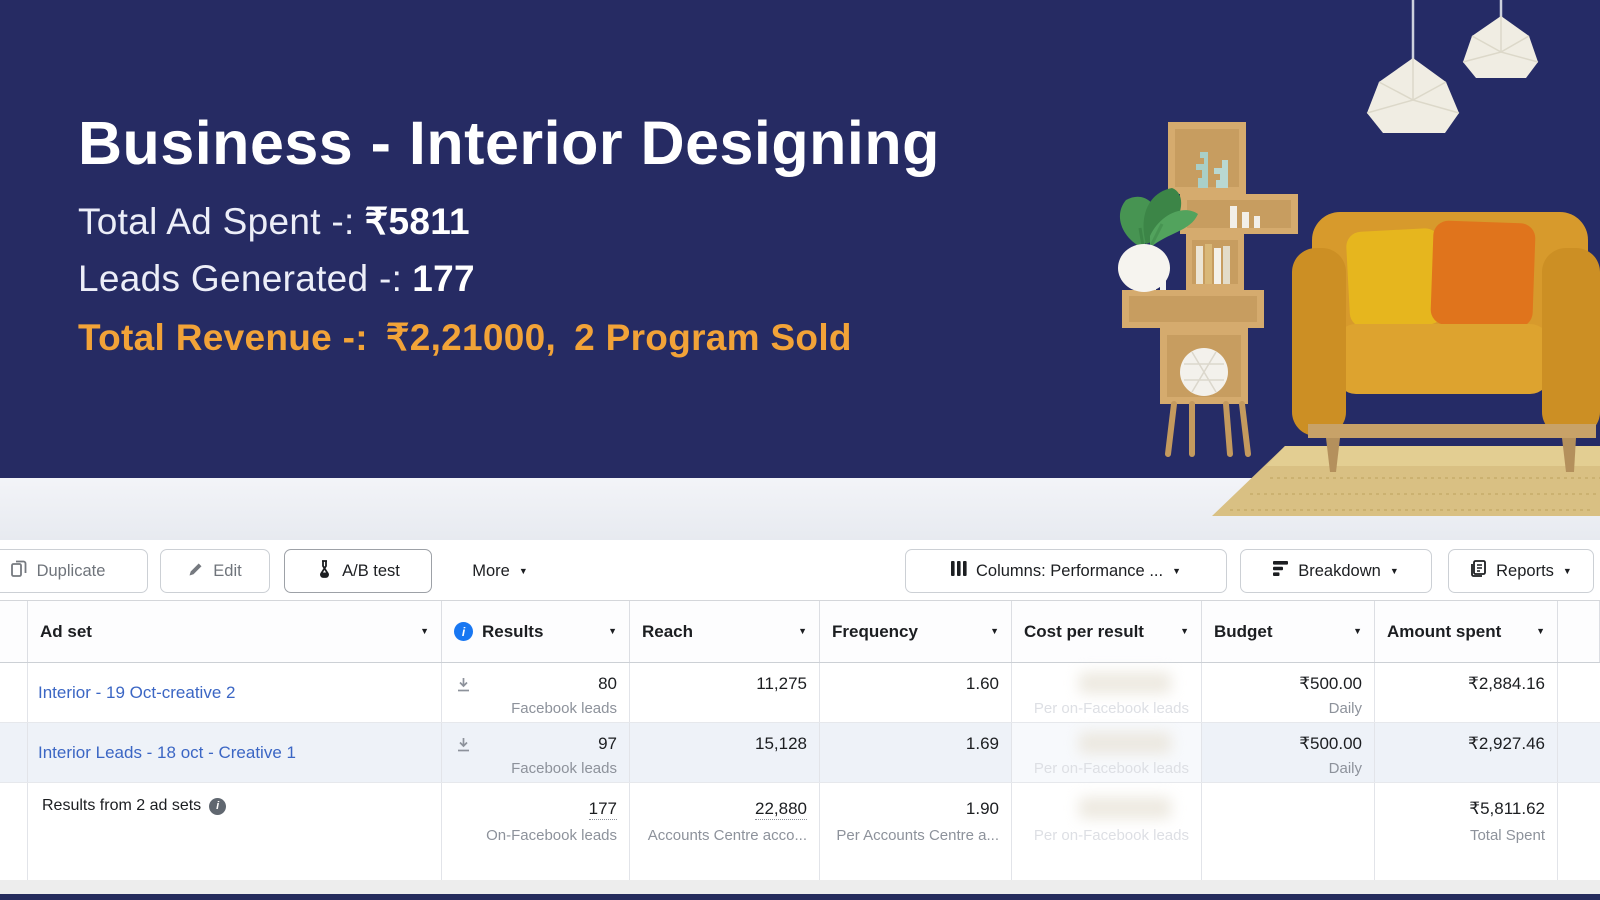 The width and height of the screenshot is (1600, 900). Describe the element at coordinates (14, 631) in the screenshot. I see `header-checkbox-cell` at that location.